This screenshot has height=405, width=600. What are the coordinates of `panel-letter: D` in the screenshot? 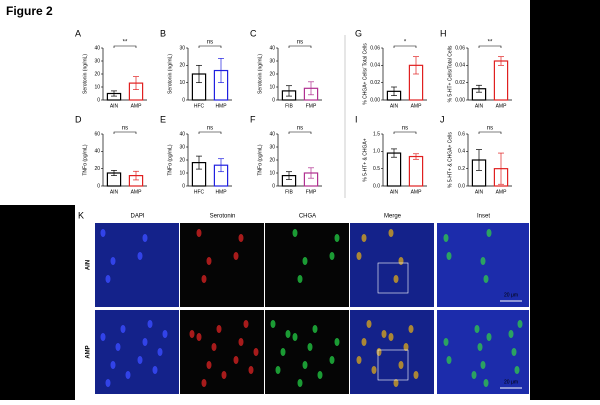 It's located at (78, 119).